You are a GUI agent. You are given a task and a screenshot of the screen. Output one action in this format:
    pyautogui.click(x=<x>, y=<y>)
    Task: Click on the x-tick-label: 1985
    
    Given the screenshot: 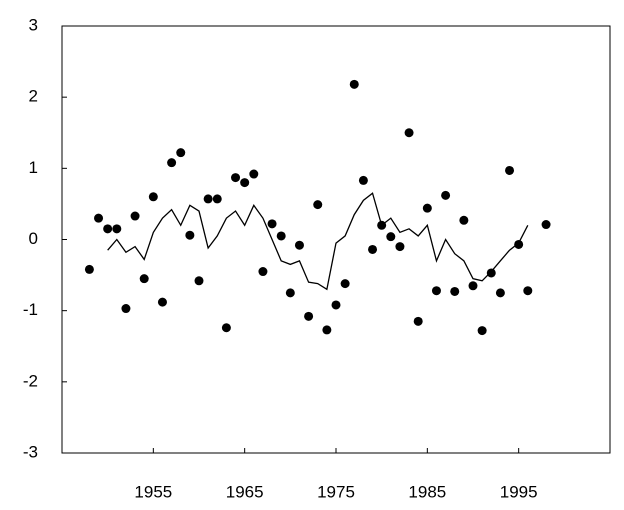 What is the action you would take?
    pyautogui.click(x=427, y=491)
    